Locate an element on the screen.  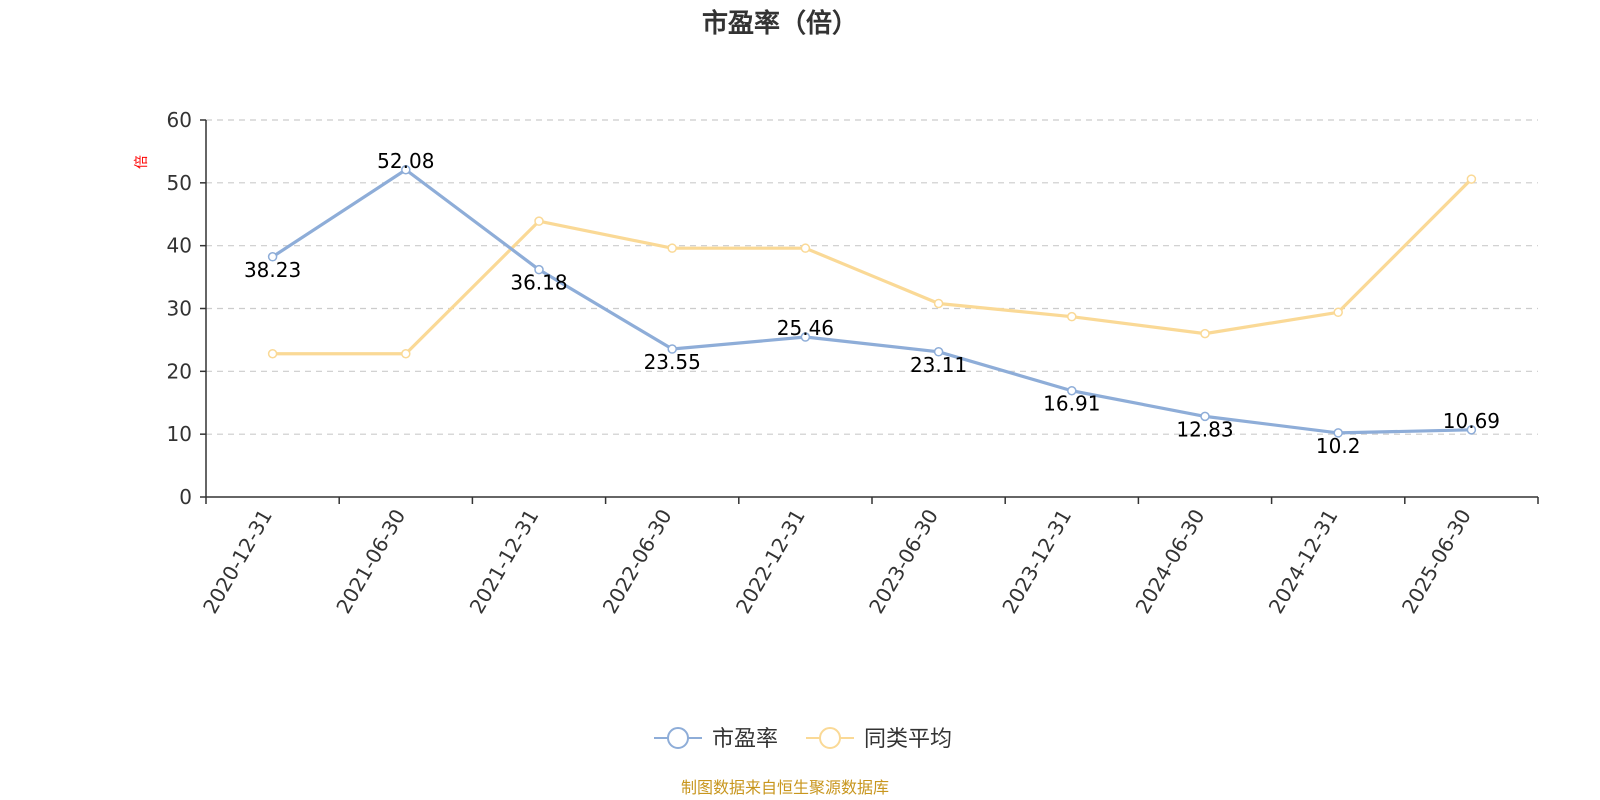
data-source-note: 制图数据来自恒生聚源数据库 is located at coordinates (785, 787).